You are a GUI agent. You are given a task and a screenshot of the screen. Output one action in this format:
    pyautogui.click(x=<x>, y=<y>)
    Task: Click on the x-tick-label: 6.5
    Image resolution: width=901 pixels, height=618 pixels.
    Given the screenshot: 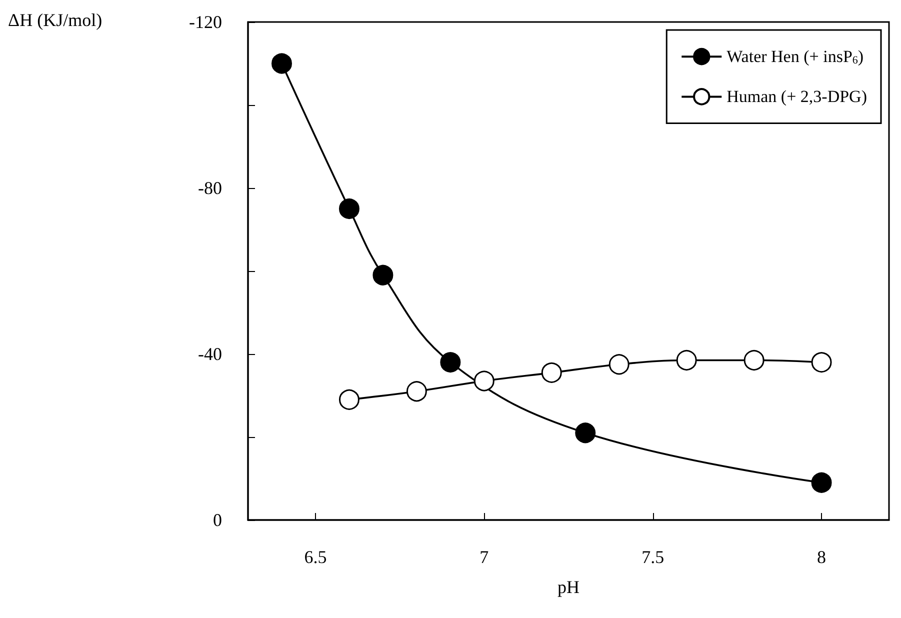 What is the action you would take?
    pyautogui.click(x=315, y=557)
    